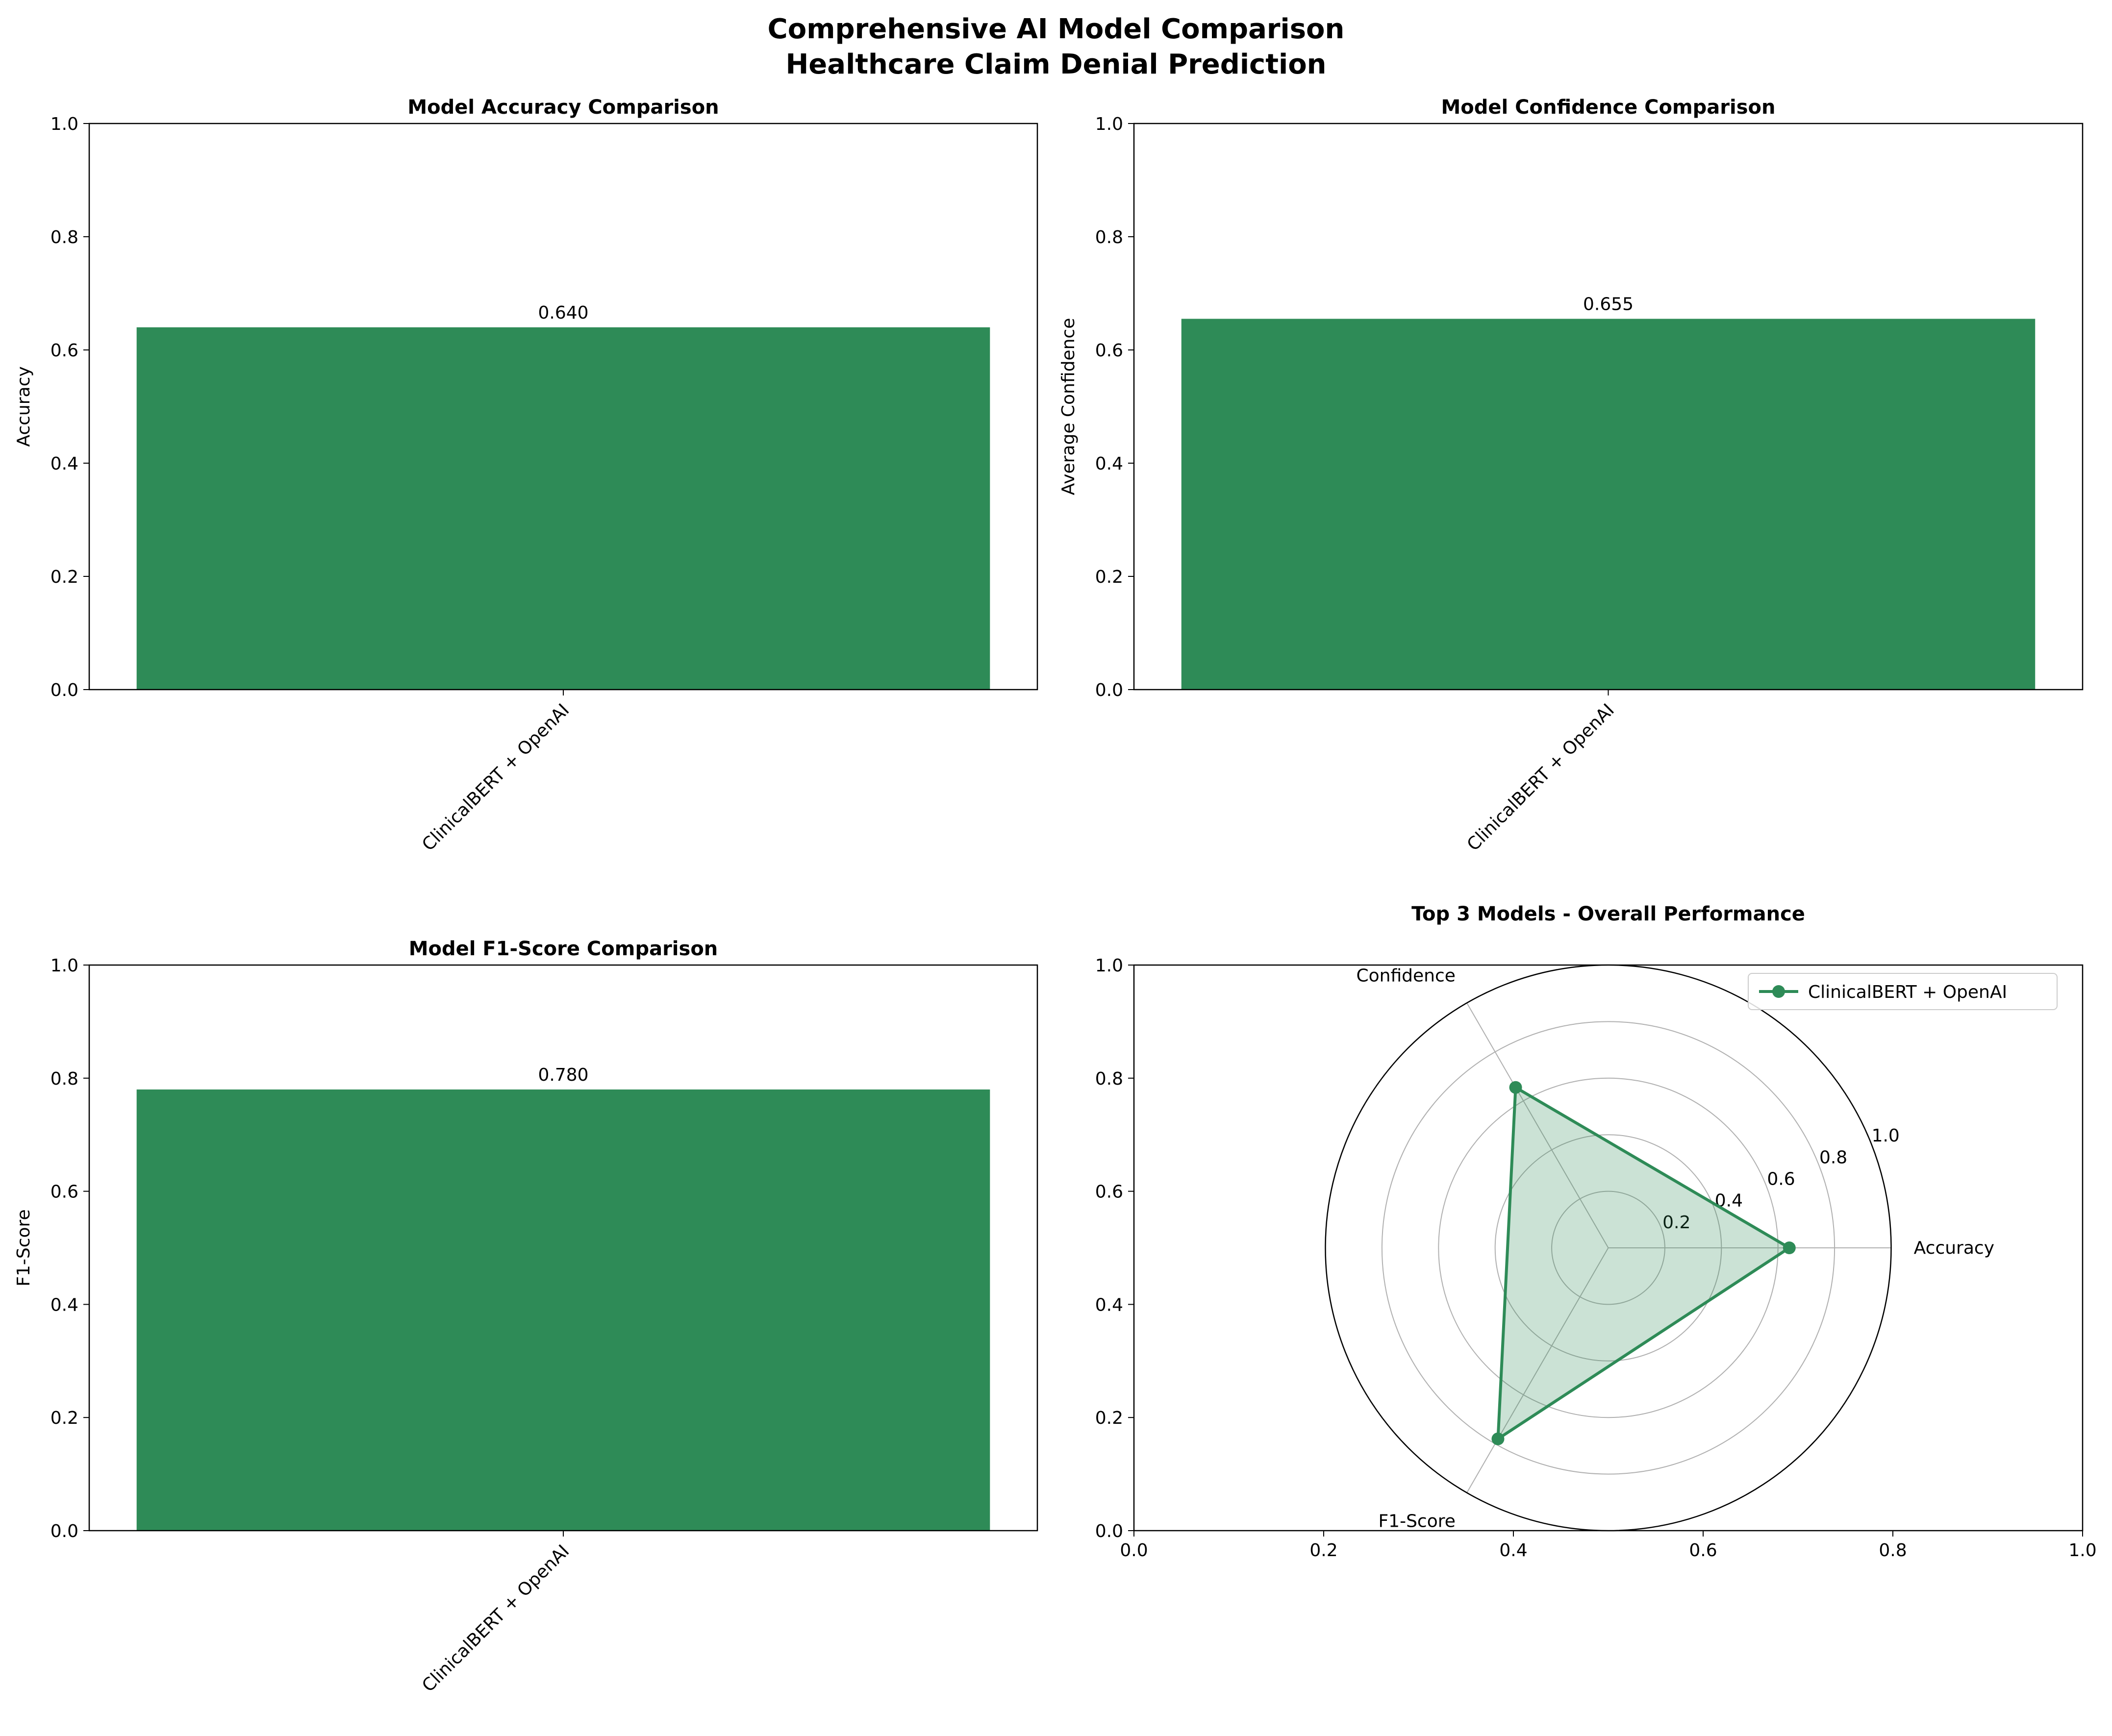 This screenshot has height=1736, width=2112. I want to click on y-axis-label: Average Confidence, so click(1068, 407).